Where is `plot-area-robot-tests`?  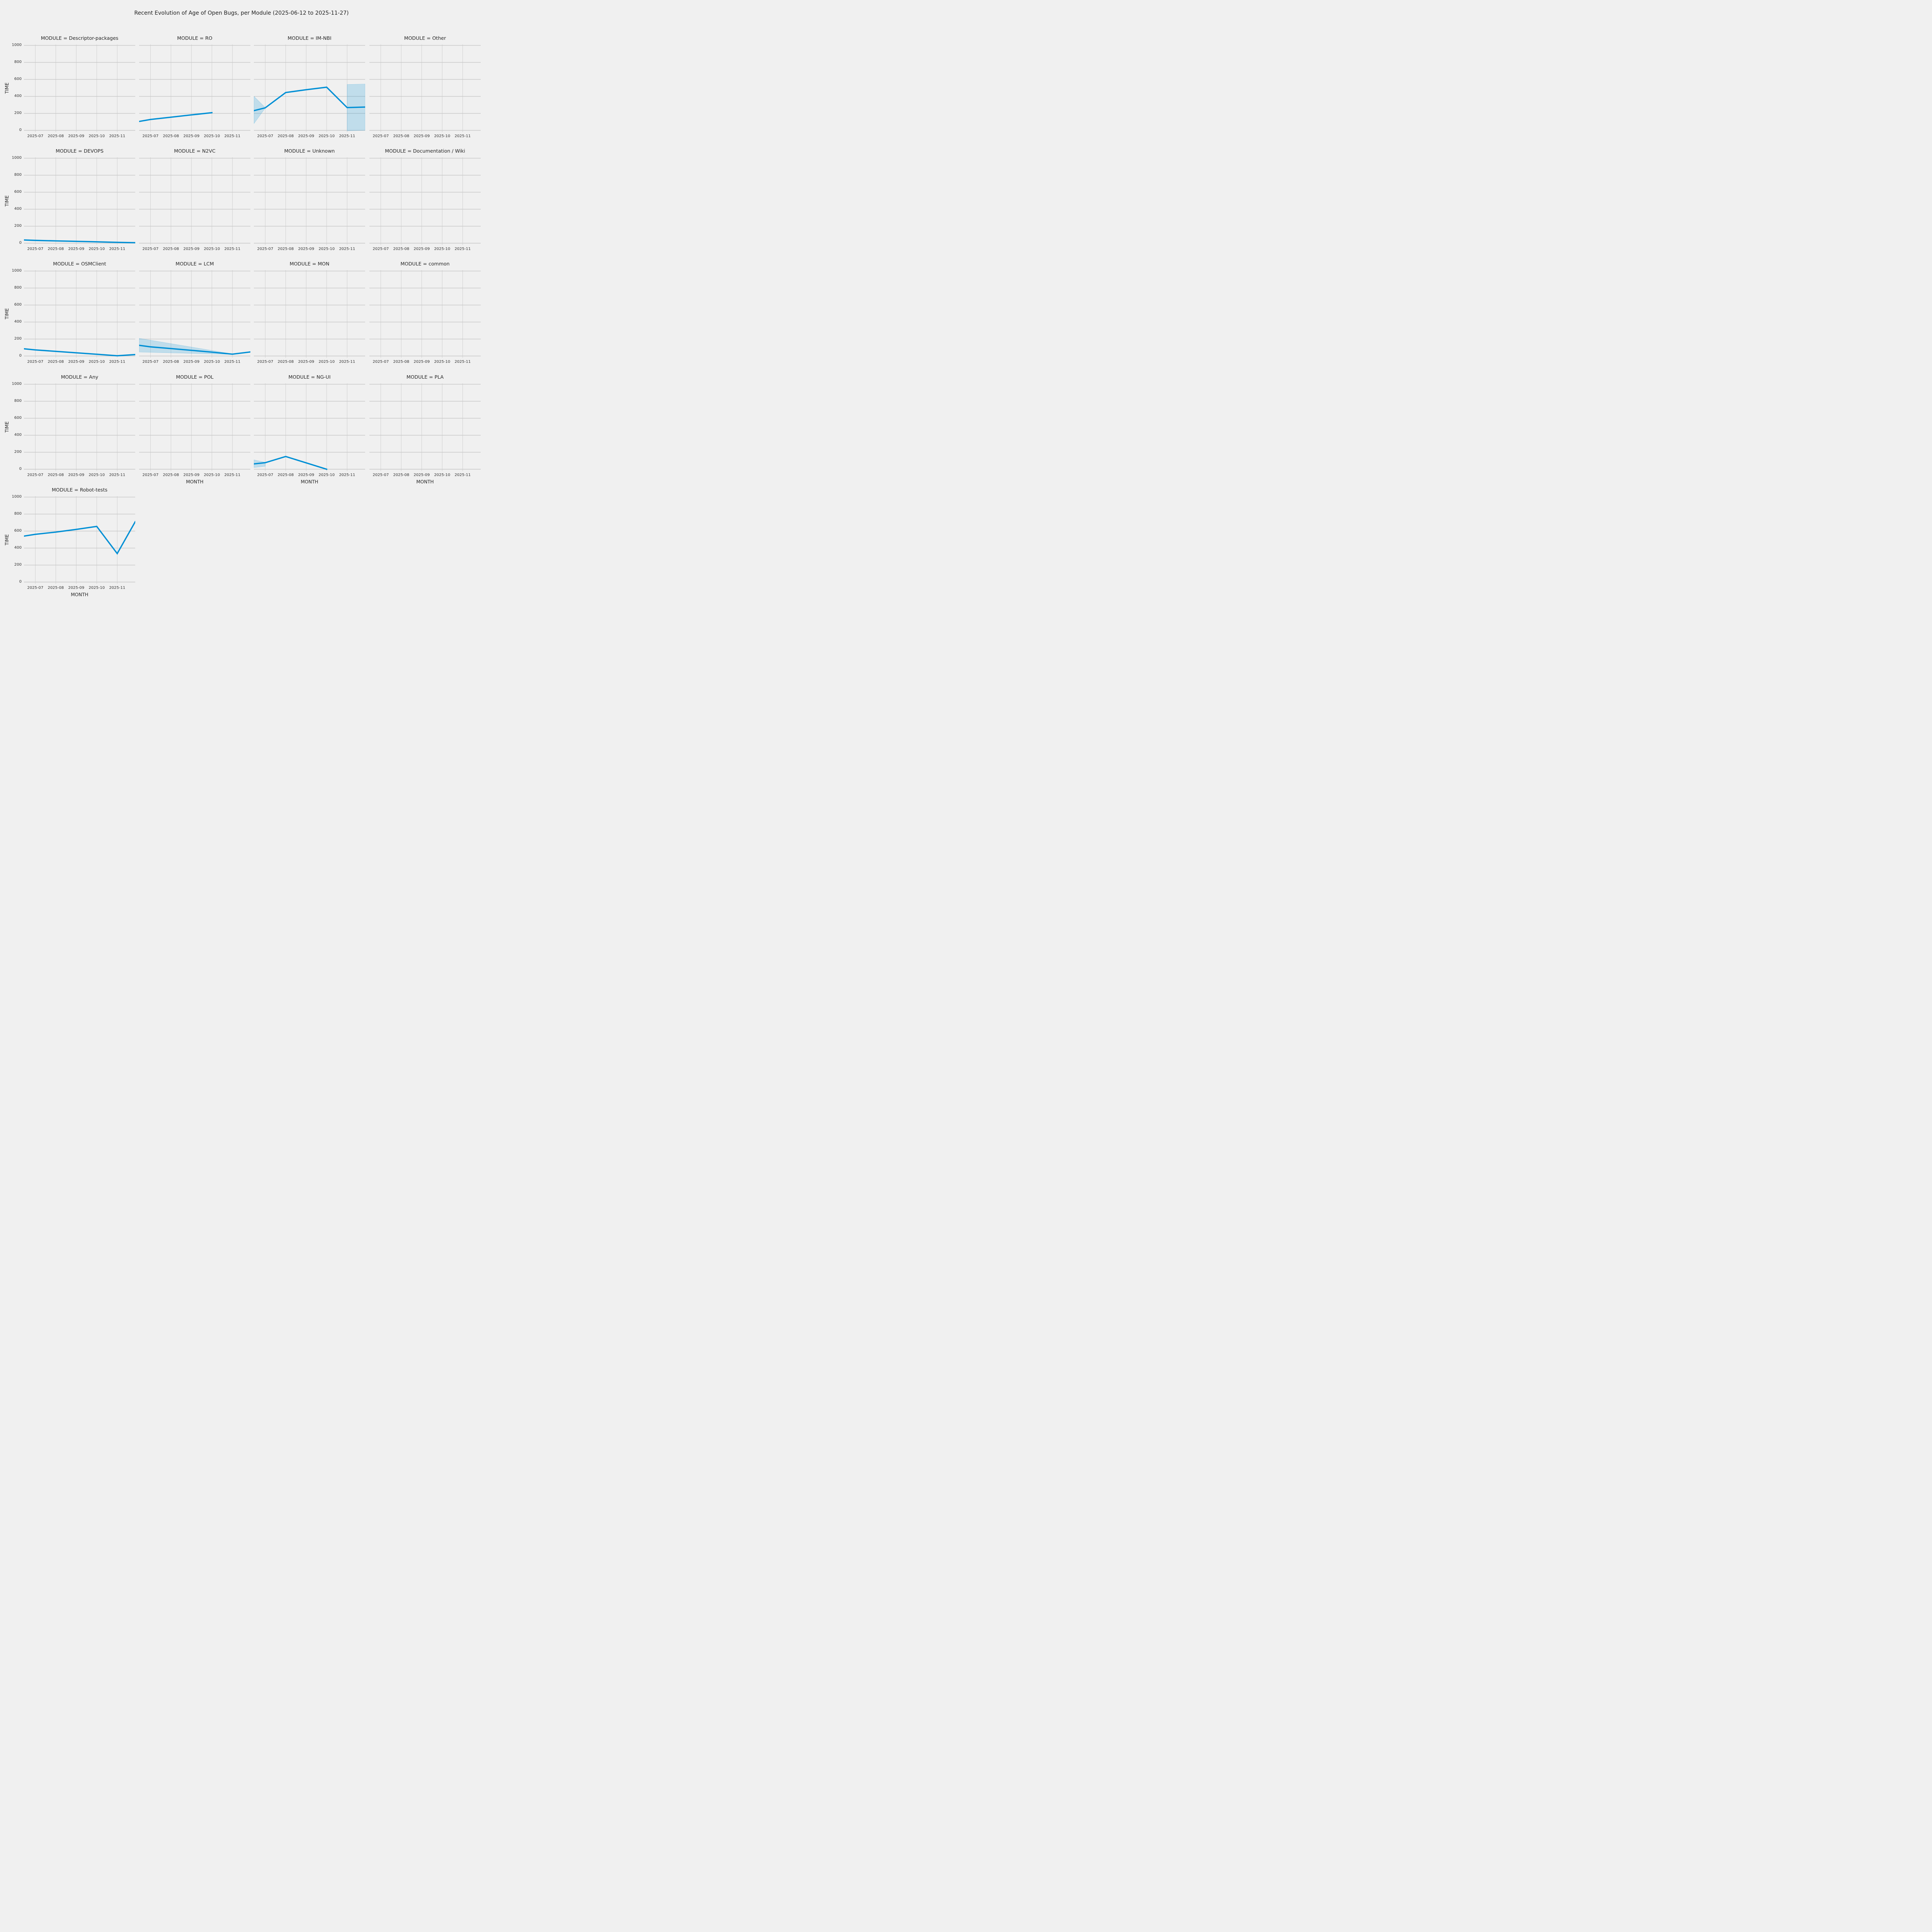
plot-area-robot-tests is located at coordinates (79, 540).